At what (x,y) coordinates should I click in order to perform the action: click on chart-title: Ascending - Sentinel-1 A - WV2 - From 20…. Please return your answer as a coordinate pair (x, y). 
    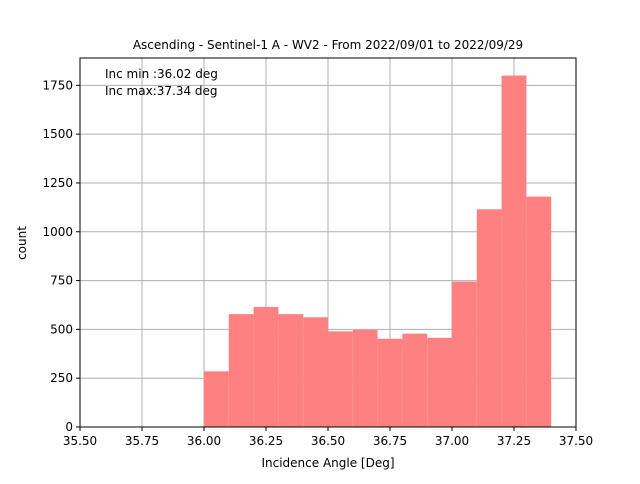
    Looking at the image, I should click on (328, 45).